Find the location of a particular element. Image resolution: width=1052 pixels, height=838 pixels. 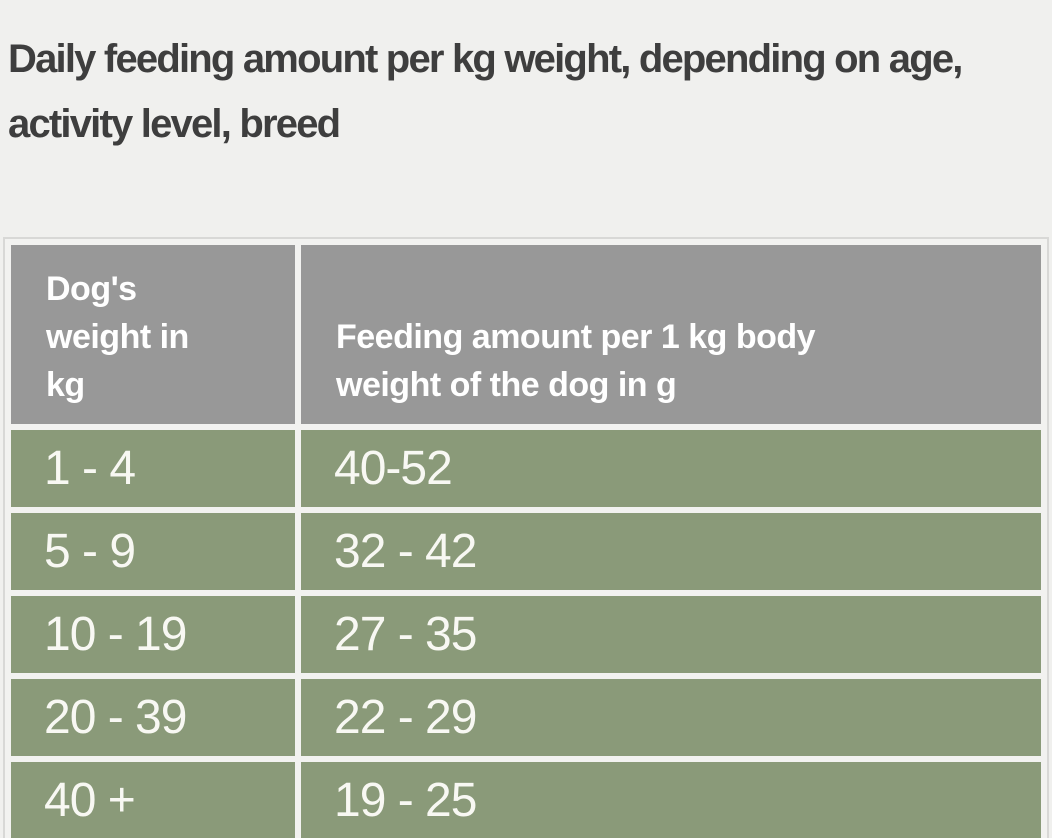

weight-cell: 1 - 4 is located at coordinates (153, 468).